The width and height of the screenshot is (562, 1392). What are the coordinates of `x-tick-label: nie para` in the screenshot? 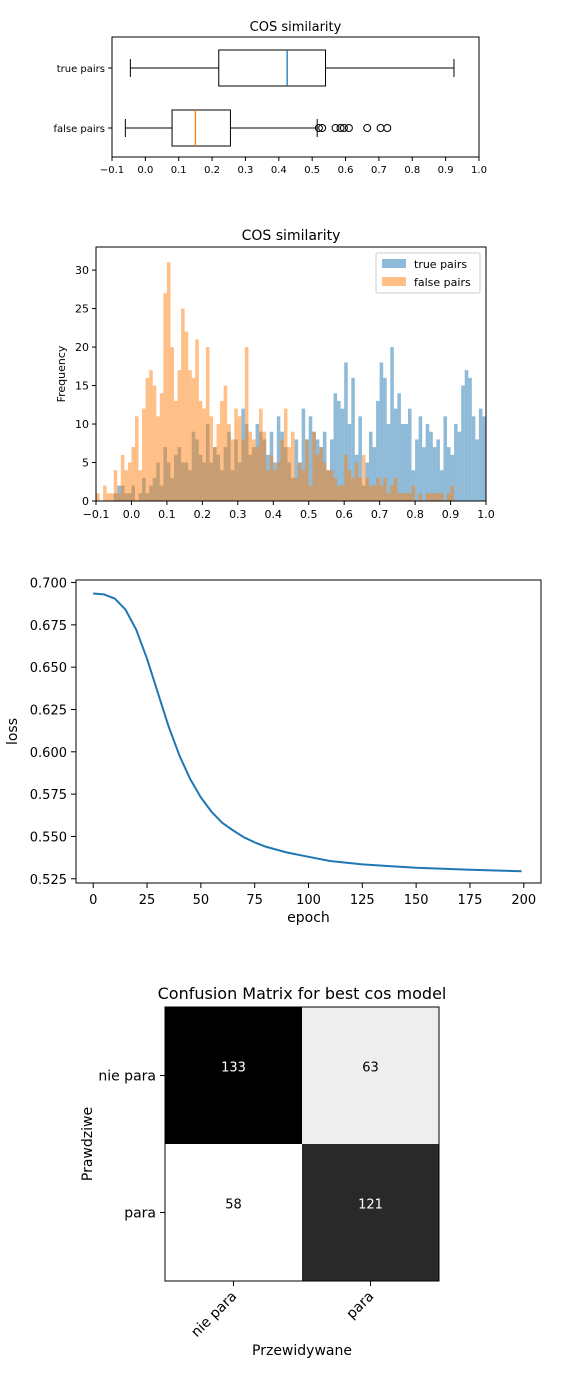 It's located at (214, 1315).